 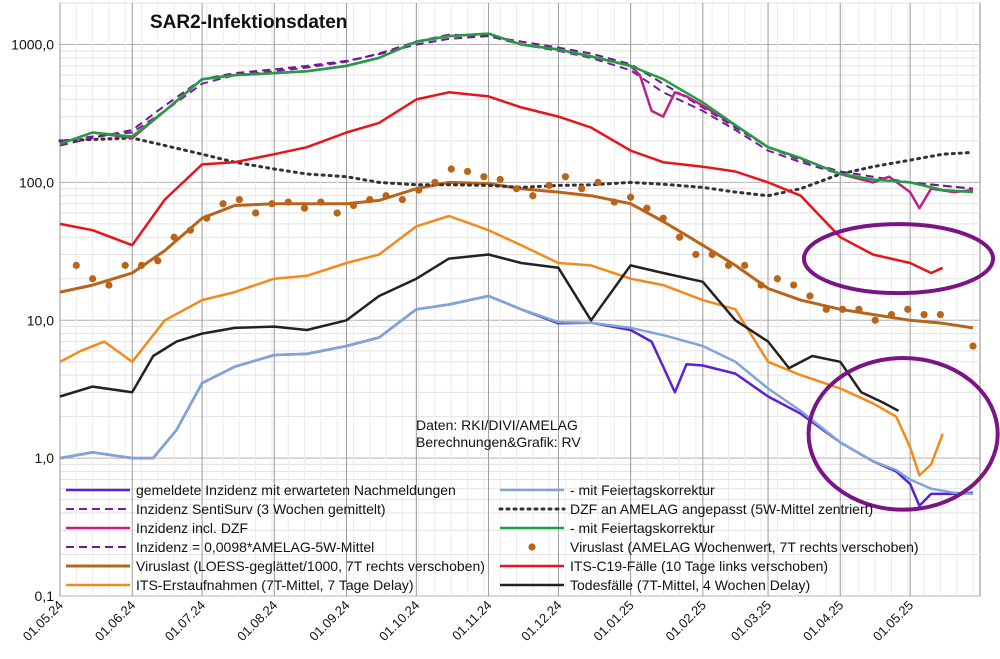 What do you see at coordinates (185, 621) in the screenshot?
I see `x-tick-label: 01.07.24` at bounding box center [185, 621].